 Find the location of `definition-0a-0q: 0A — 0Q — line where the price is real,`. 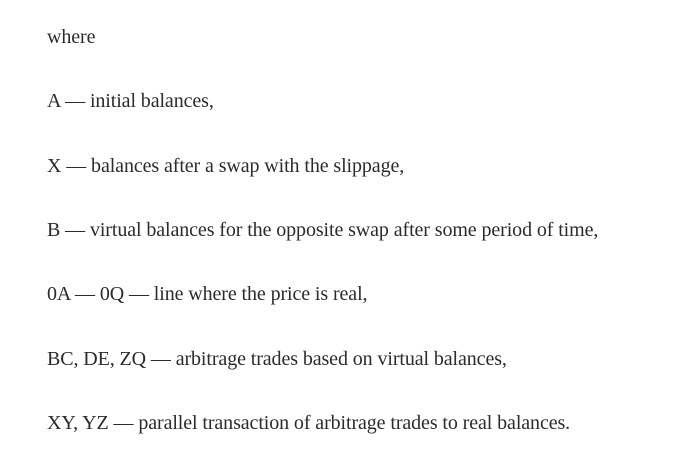

definition-0a-0q: 0A — 0Q — line where the price is real, is located at coordinates (207, 294).